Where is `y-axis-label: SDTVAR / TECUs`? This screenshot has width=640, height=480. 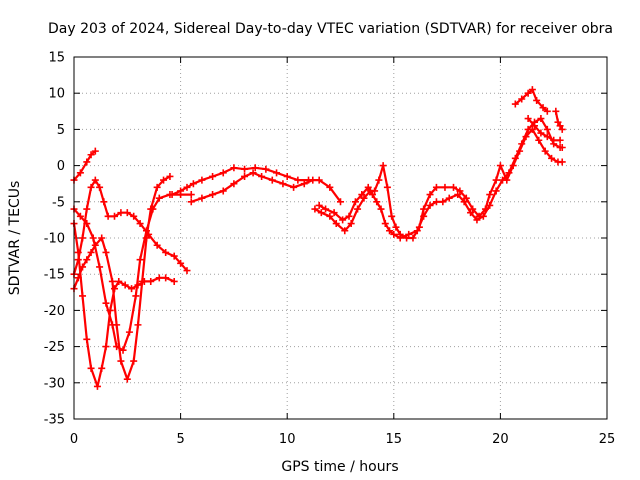
y-axis-label: SDTVAR / TECUs is located at coordinates (15, 238).